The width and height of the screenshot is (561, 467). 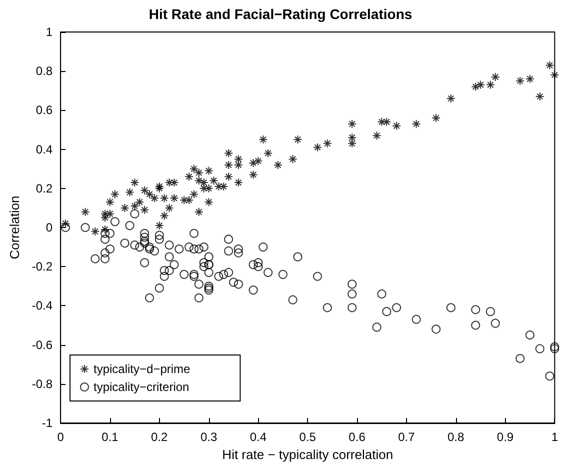 What do you see at coordinates (47, 423) in the screenshot?
I see `y-tick-label: -1` at bounding box center [47, 423].